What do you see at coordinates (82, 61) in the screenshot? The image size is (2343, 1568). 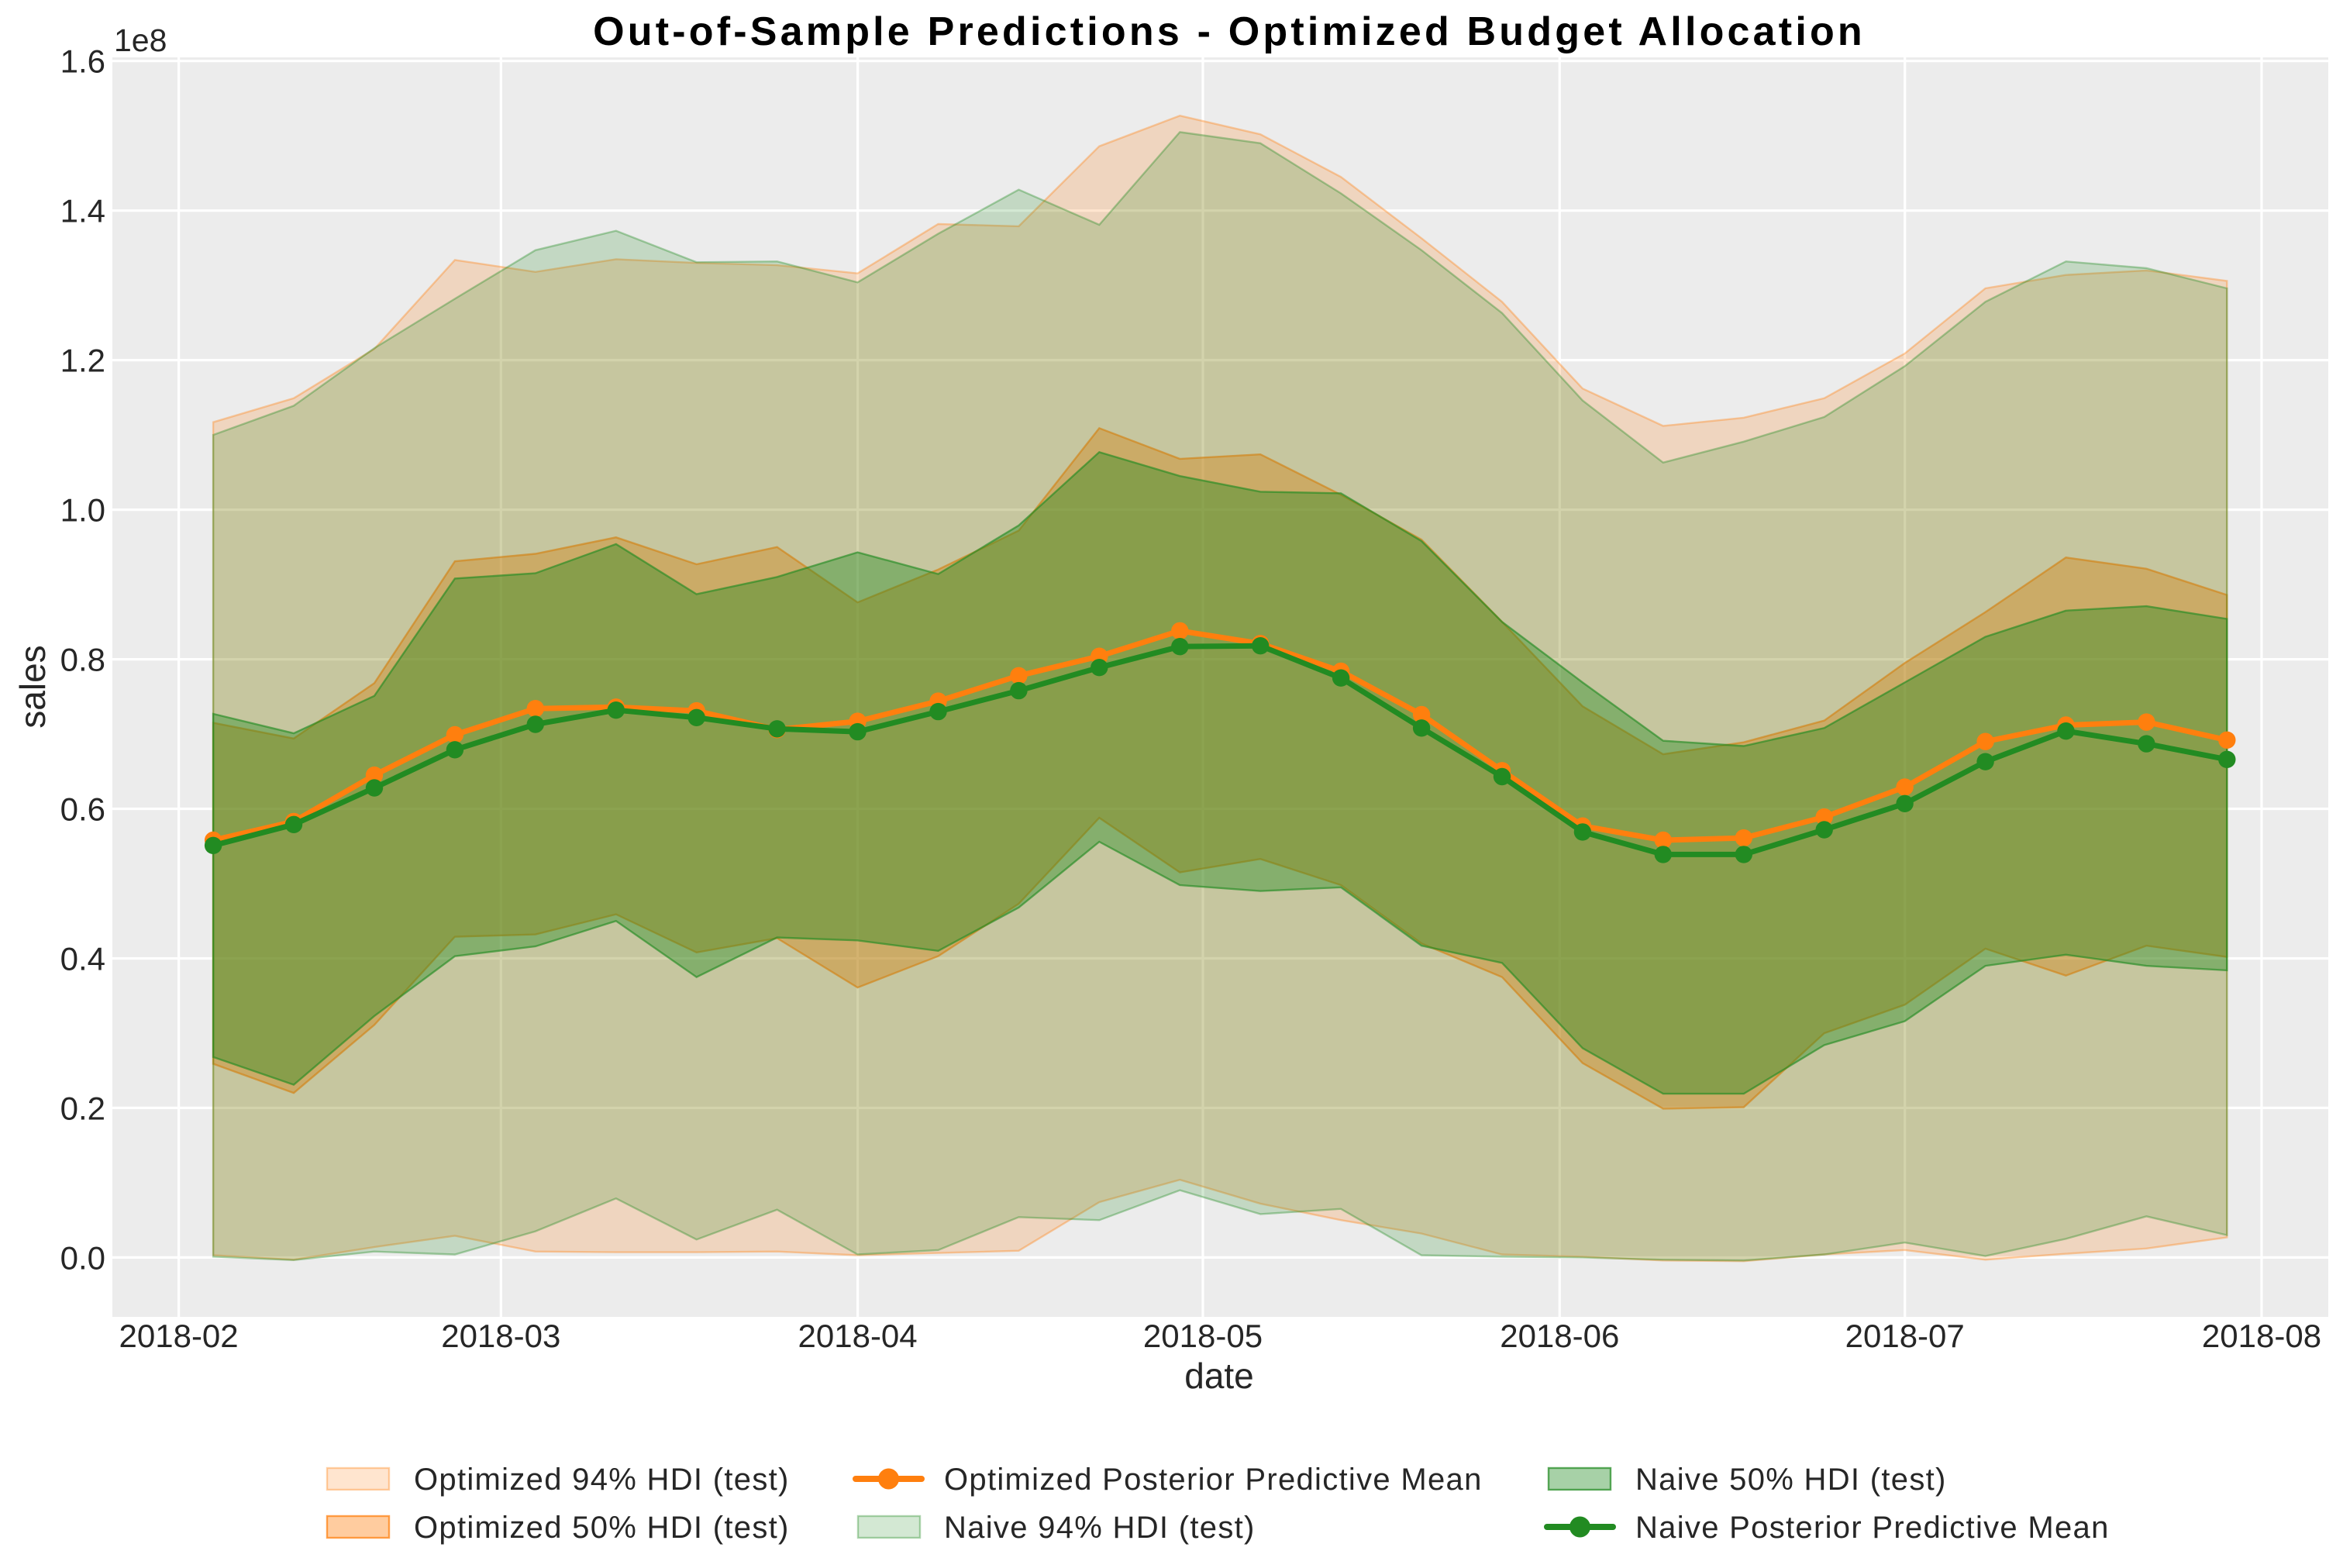 I see `svg-text: 1.6` at bounding box center [82, 61].